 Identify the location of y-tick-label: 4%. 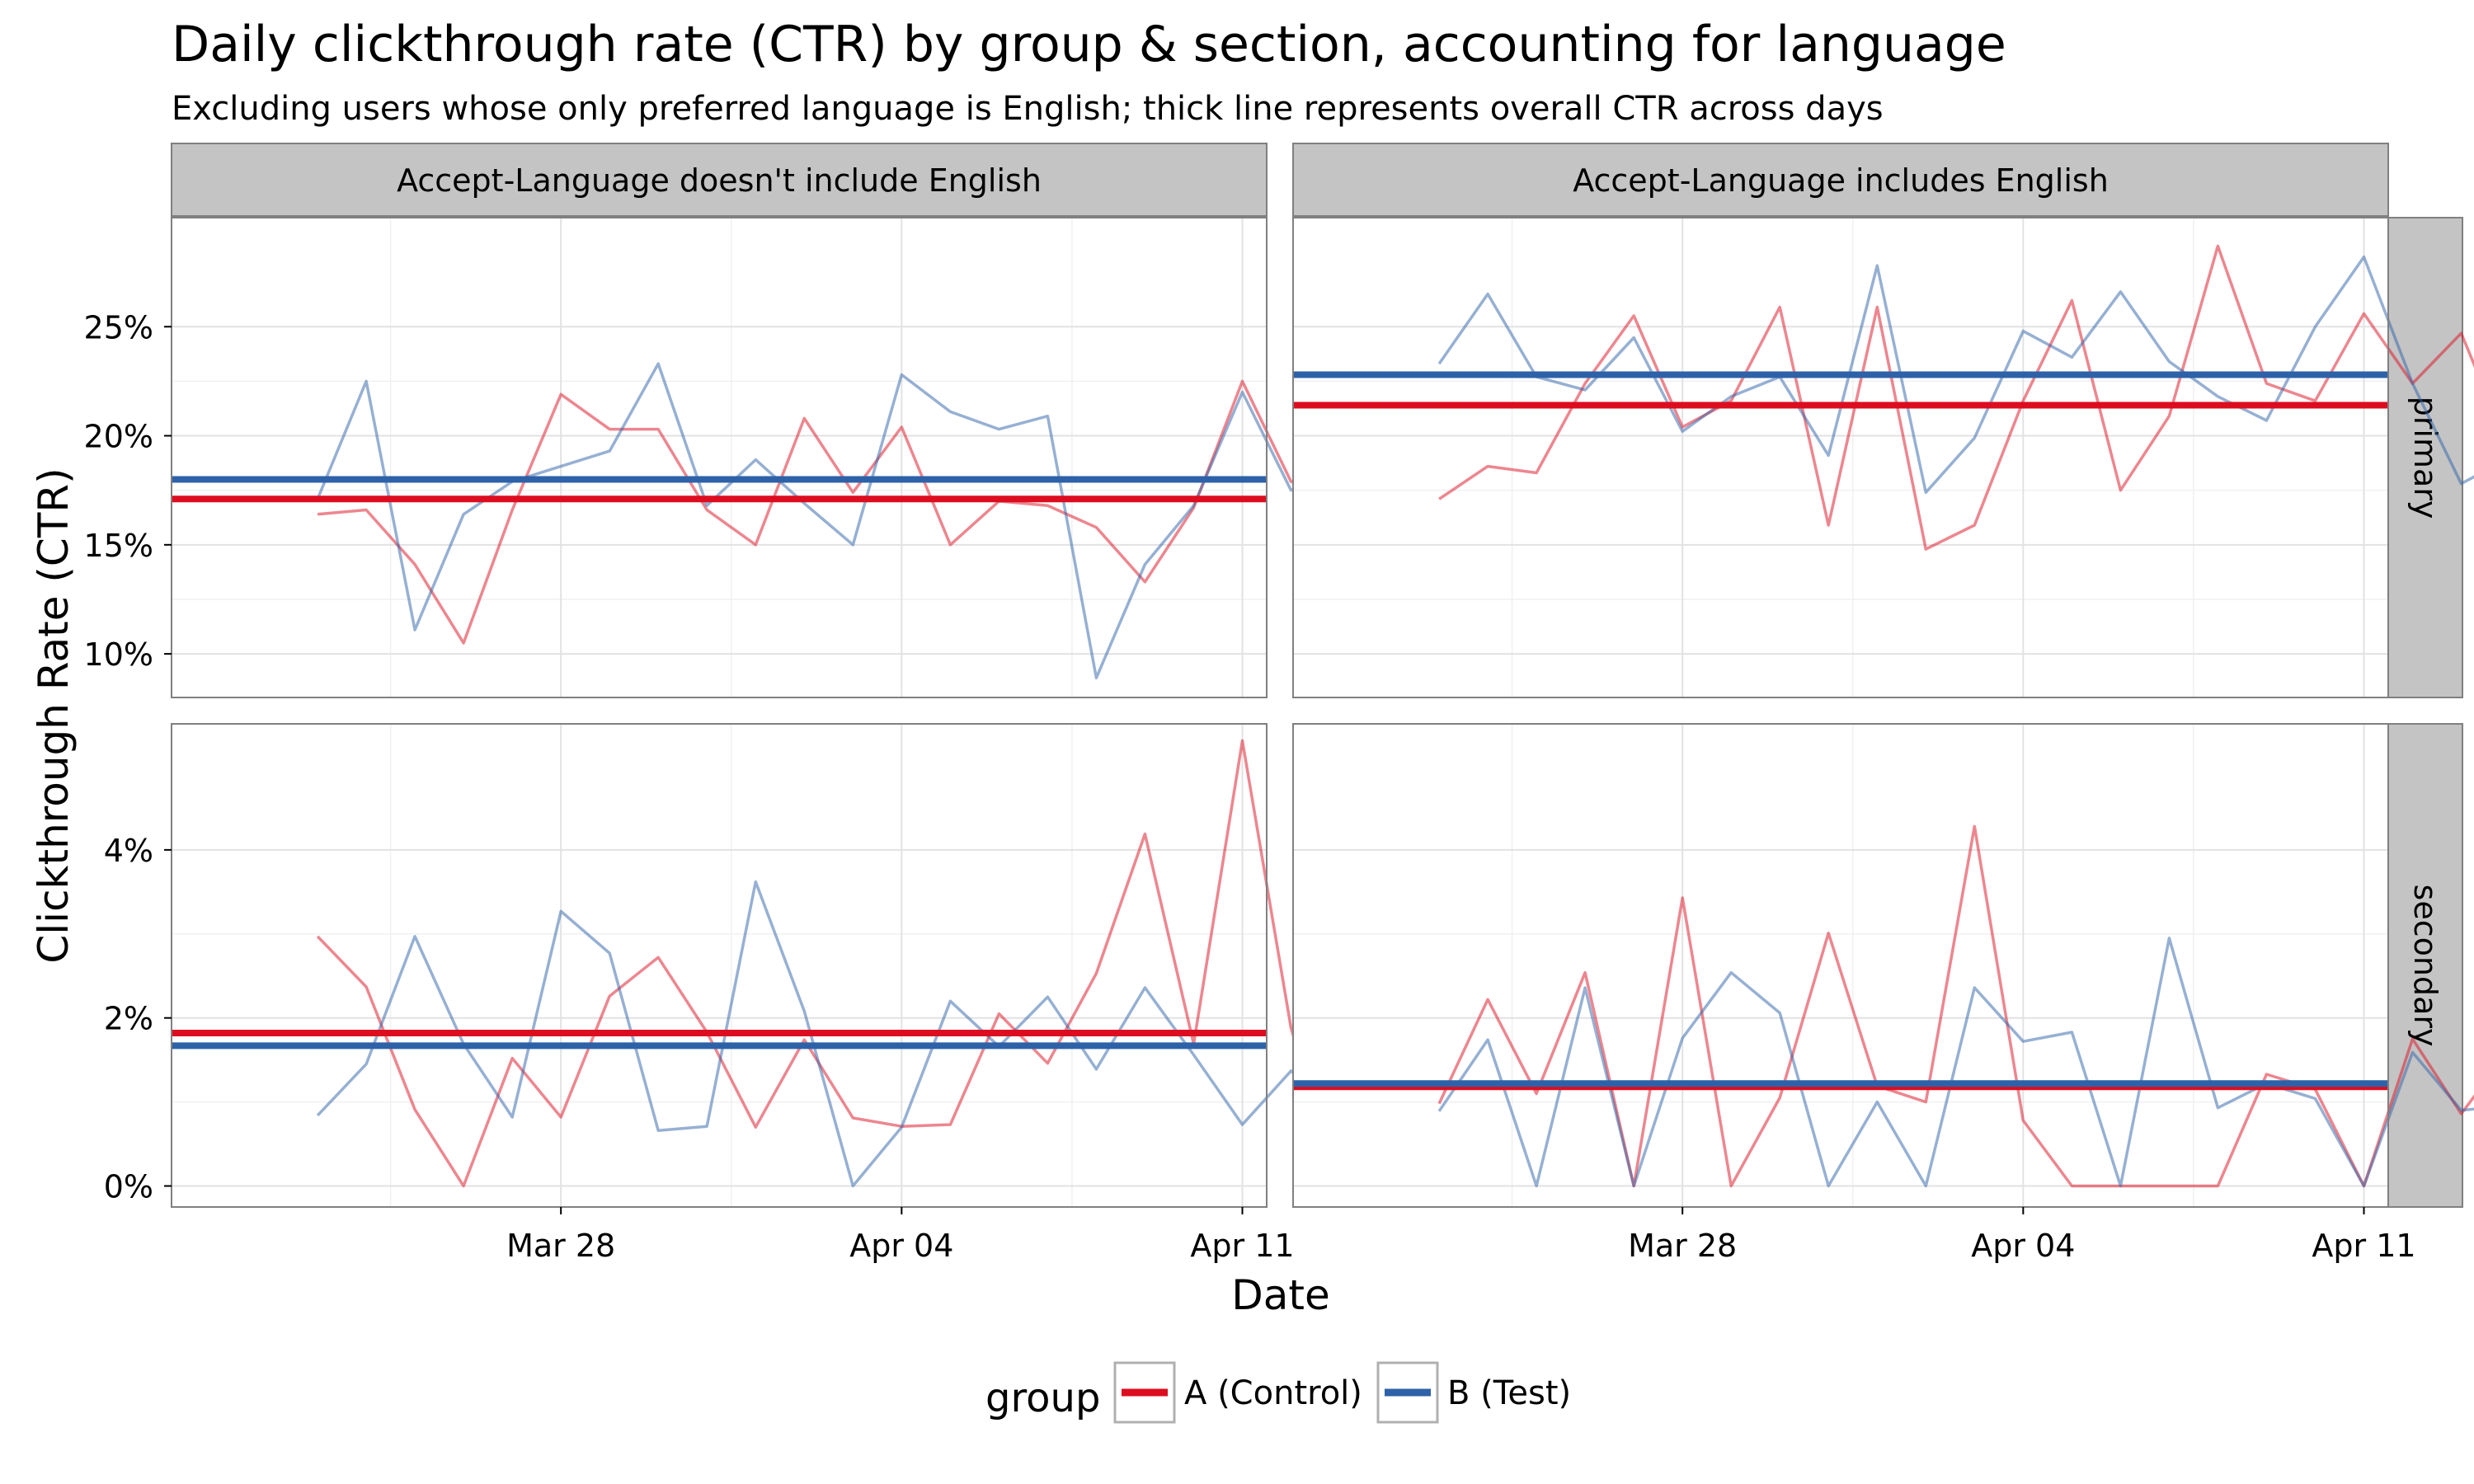
(128, 851).